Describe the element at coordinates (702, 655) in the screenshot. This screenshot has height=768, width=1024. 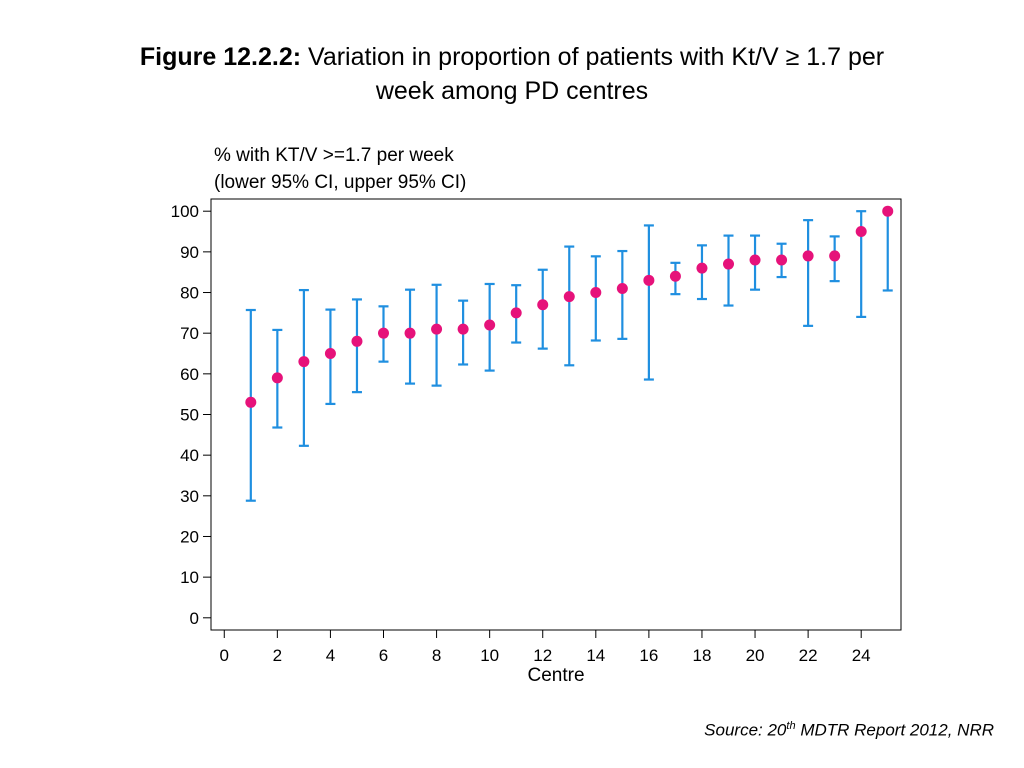
I see `x-tick-label: 18` at that location.